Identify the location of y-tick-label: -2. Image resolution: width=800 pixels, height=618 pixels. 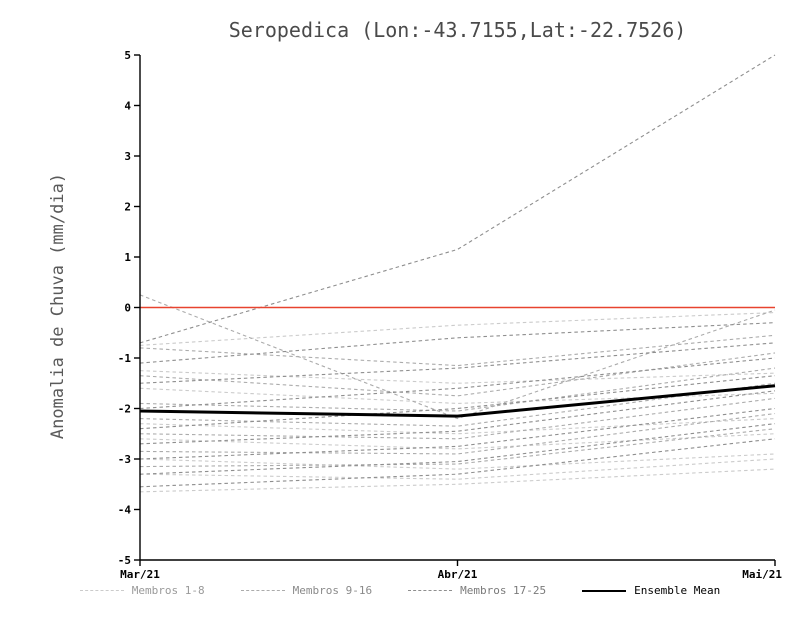
(124, 409).